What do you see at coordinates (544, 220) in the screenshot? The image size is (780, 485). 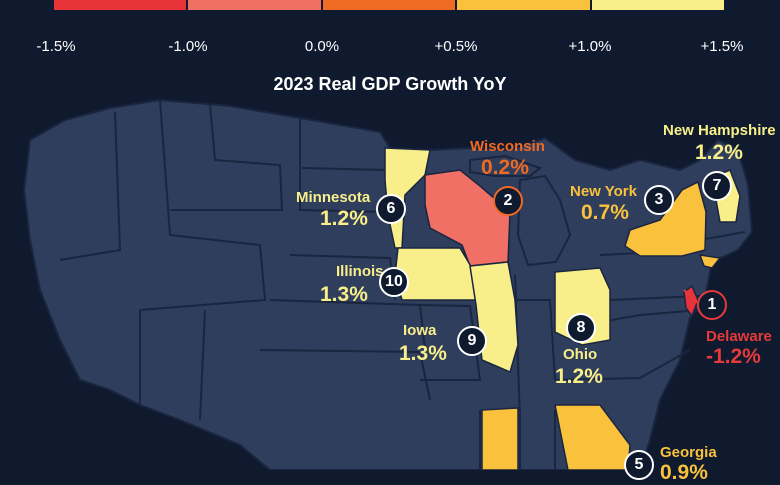 I see `michigan-shape` at bounding box center [544, 220].